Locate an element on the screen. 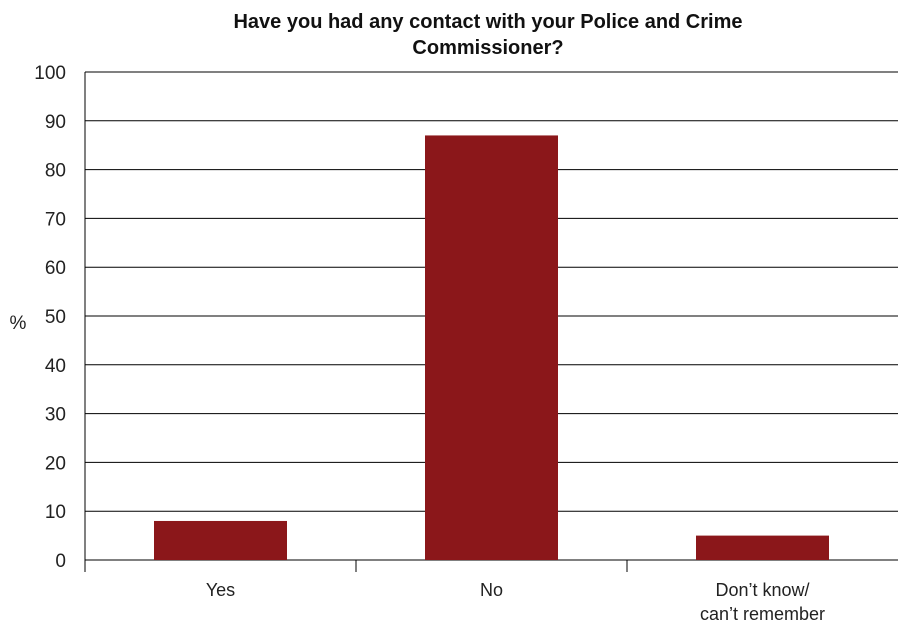  y-tick-label: 50 is located at coordinates (55, 317).